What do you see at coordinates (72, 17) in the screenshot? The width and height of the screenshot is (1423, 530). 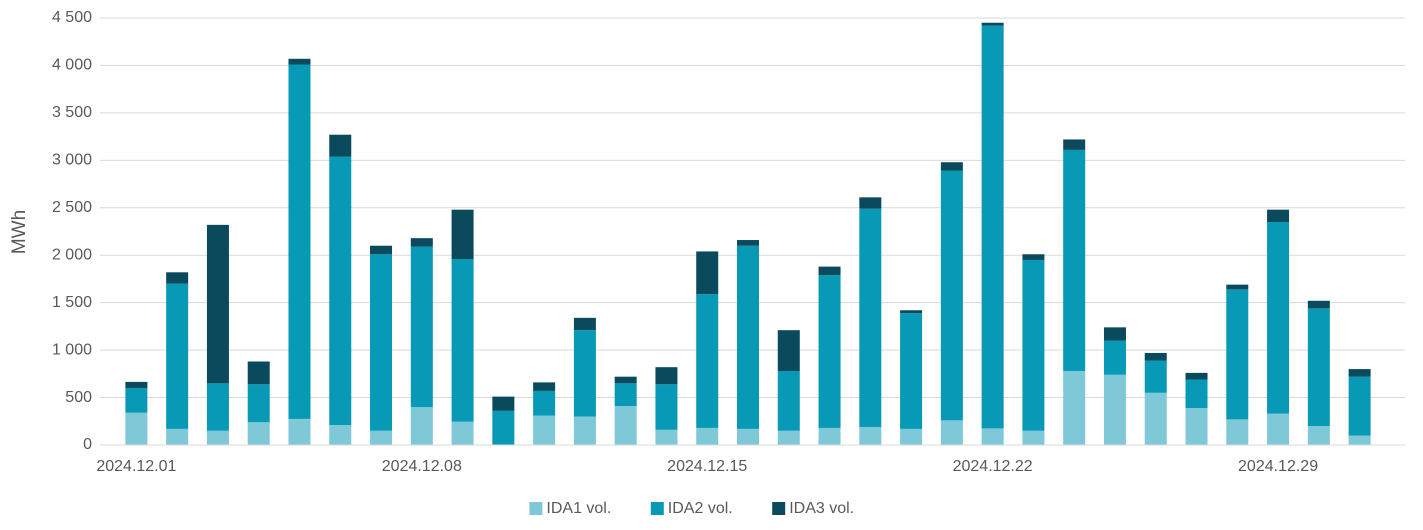 I see `y-tick-label: 4 500` at bounding box center [72, 17].